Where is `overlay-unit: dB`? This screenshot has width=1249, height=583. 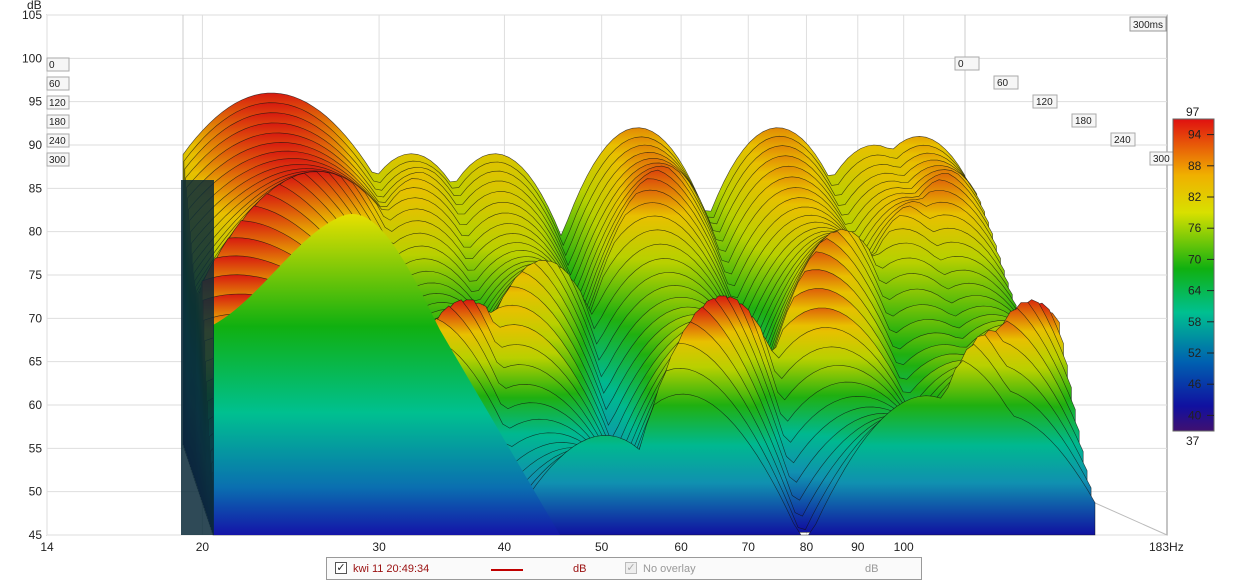 overlay-unit: dB is located at coordinates (872, 569).